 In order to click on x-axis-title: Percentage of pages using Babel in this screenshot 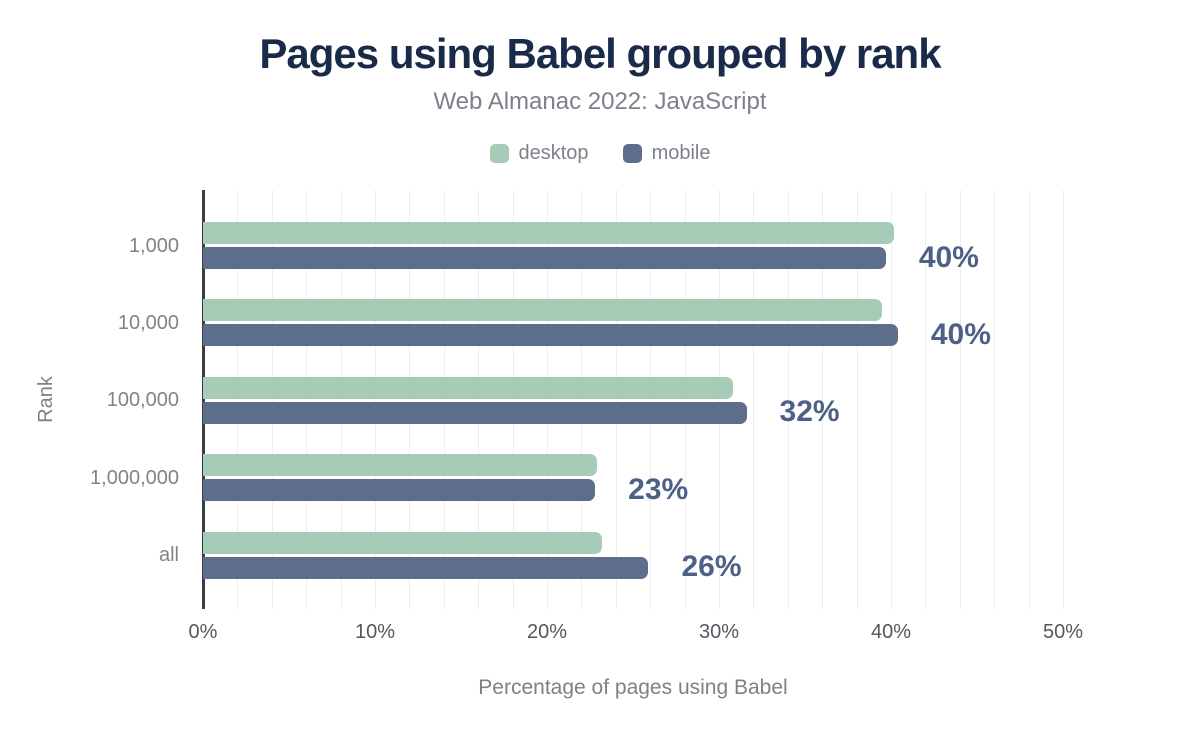, I will do `click(633, 687)`.